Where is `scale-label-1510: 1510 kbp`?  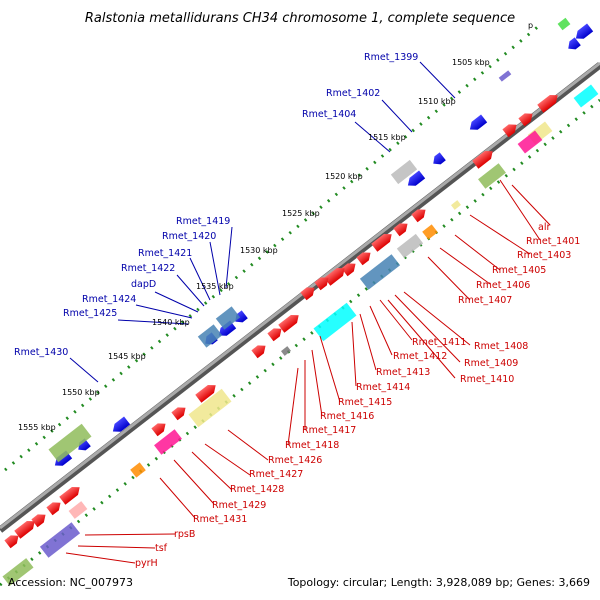
scale-label-1510: 1510 kbp is located at coordinates (437, 101).